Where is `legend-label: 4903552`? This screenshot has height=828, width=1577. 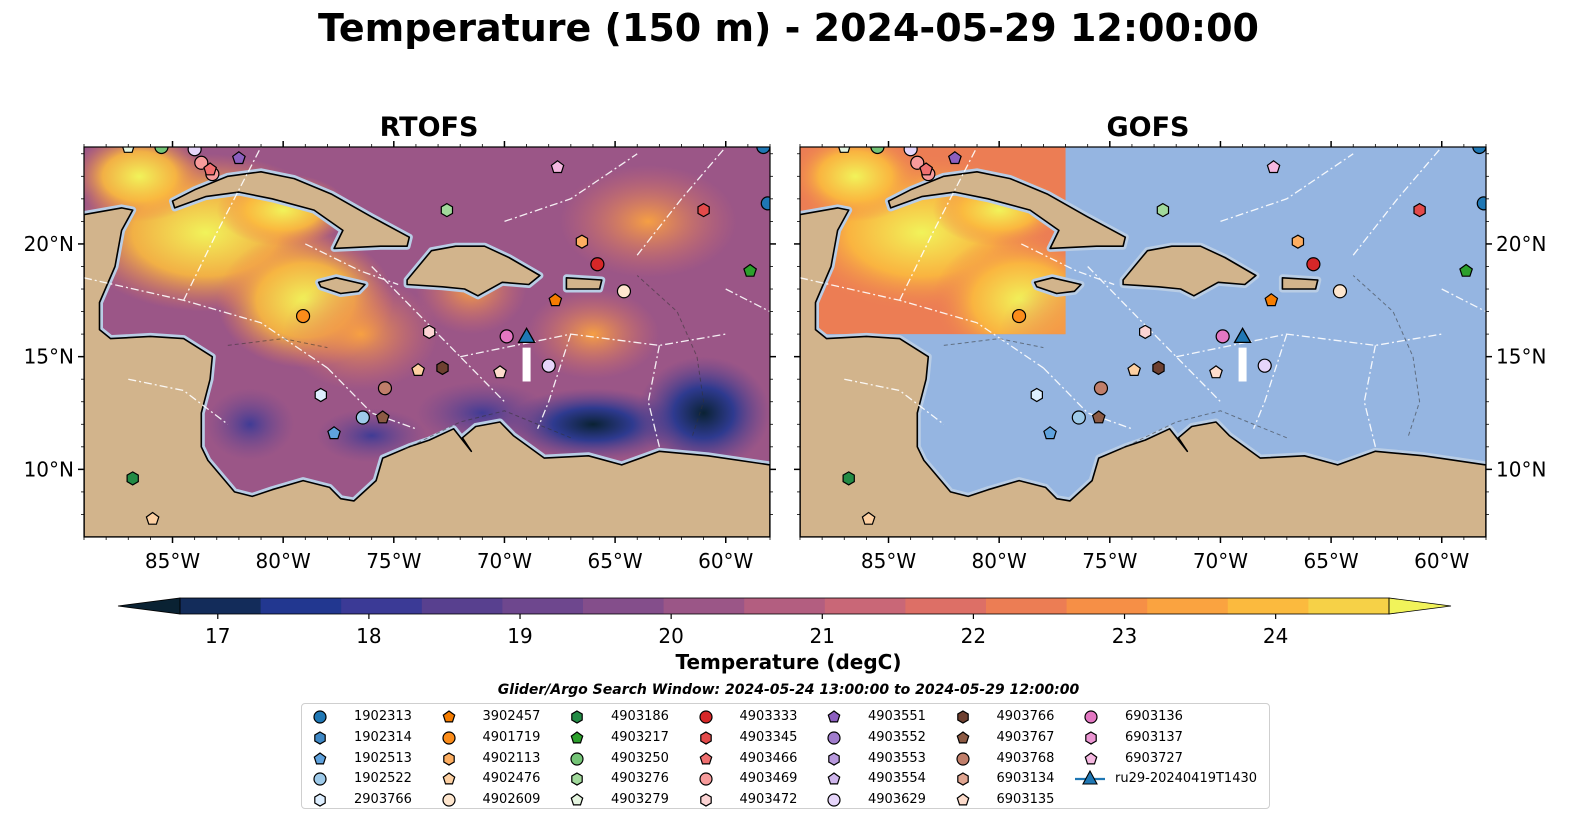
legend-label: 4903552 is located at coordinates (897, 737).